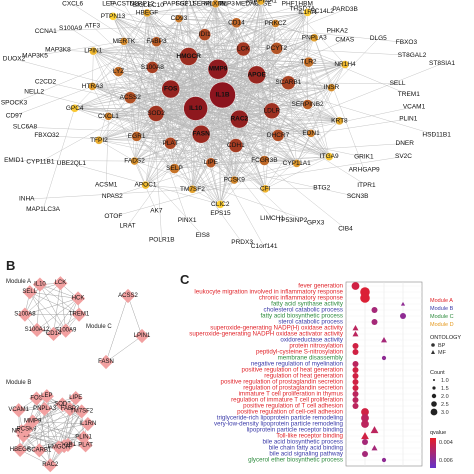 This screenshot has height=474, width=474. Describe the element at coordinates (46, 135) in the screenshot. I see `gene-label: FBXO32` at that location.